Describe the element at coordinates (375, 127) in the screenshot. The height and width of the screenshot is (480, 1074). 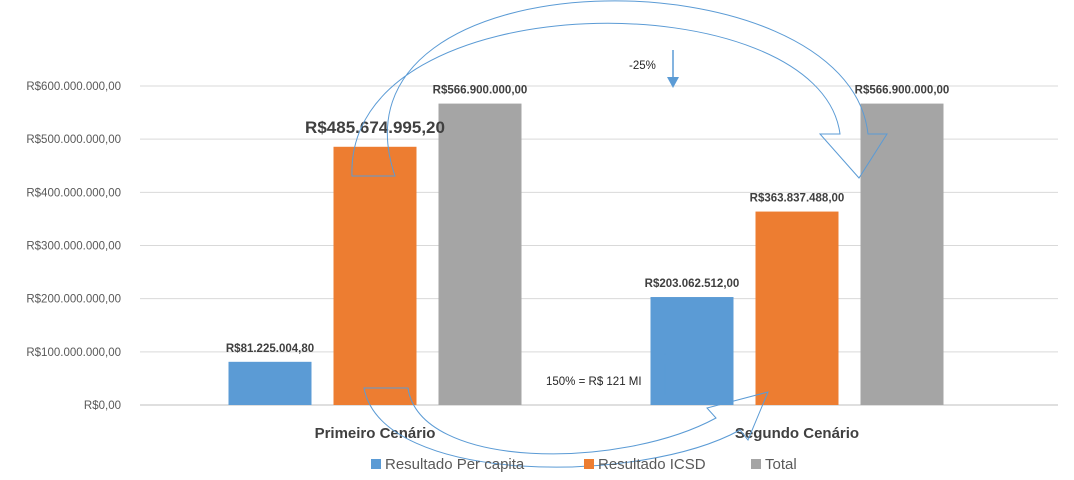
I see `data-label: R$485.674.995,20` at that location.